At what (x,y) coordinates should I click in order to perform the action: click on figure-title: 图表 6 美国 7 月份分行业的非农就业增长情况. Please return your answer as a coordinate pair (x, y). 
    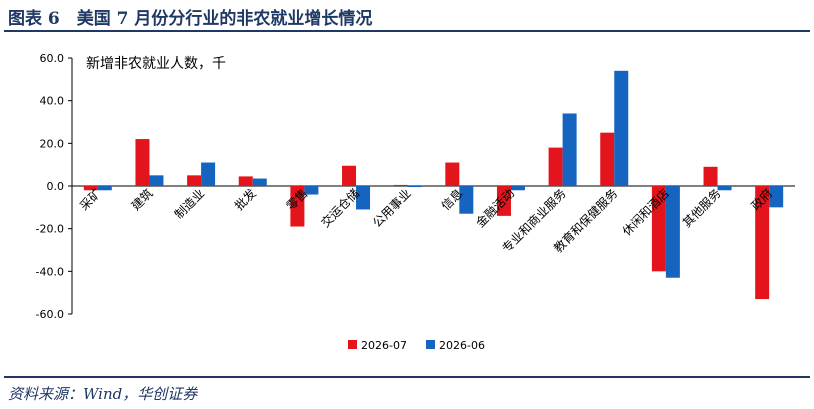
    Looking at the image, I should click on (190, 19).